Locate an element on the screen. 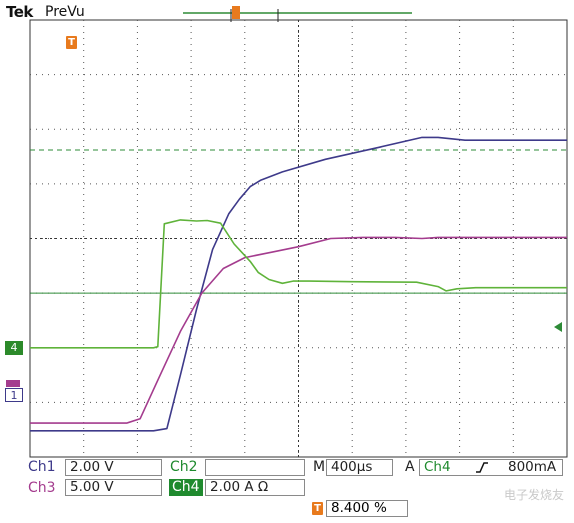 This screenshot has width=574, height=523. ch3-ground-marker is located at coordinates (13, 384).